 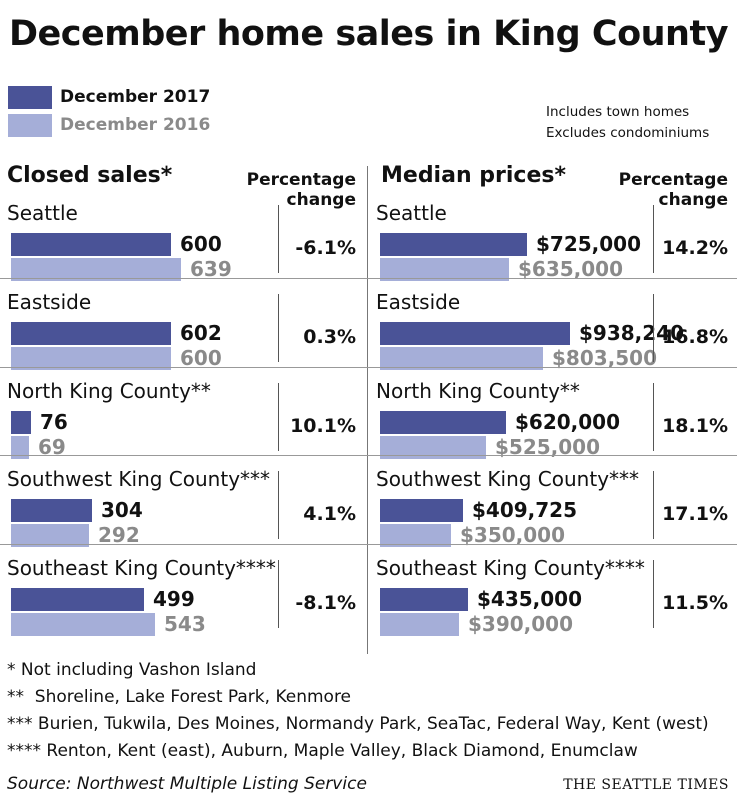 What do you see at coordinates (30, 97) in the screenshot?
I see `legend-swatch-2017` at bounding box center [30, 97].